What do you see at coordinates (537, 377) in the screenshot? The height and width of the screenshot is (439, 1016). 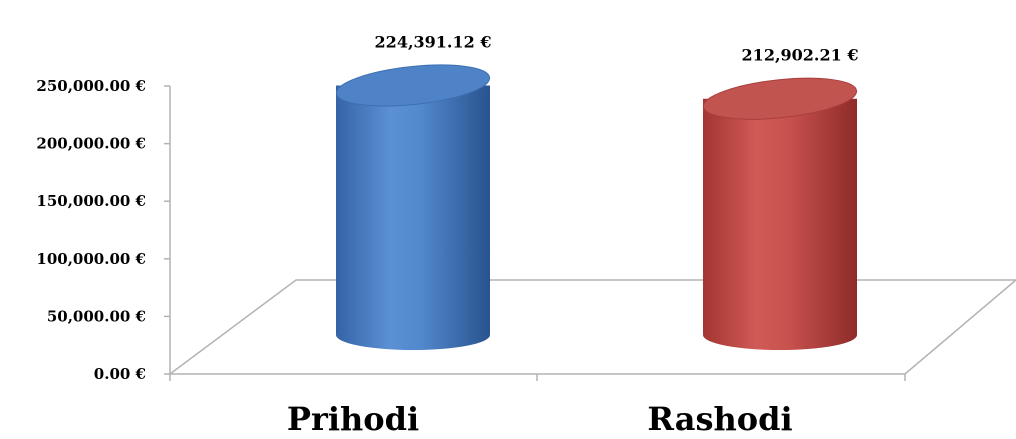 I see `x-tick-group` at bounding box center [537, 377].